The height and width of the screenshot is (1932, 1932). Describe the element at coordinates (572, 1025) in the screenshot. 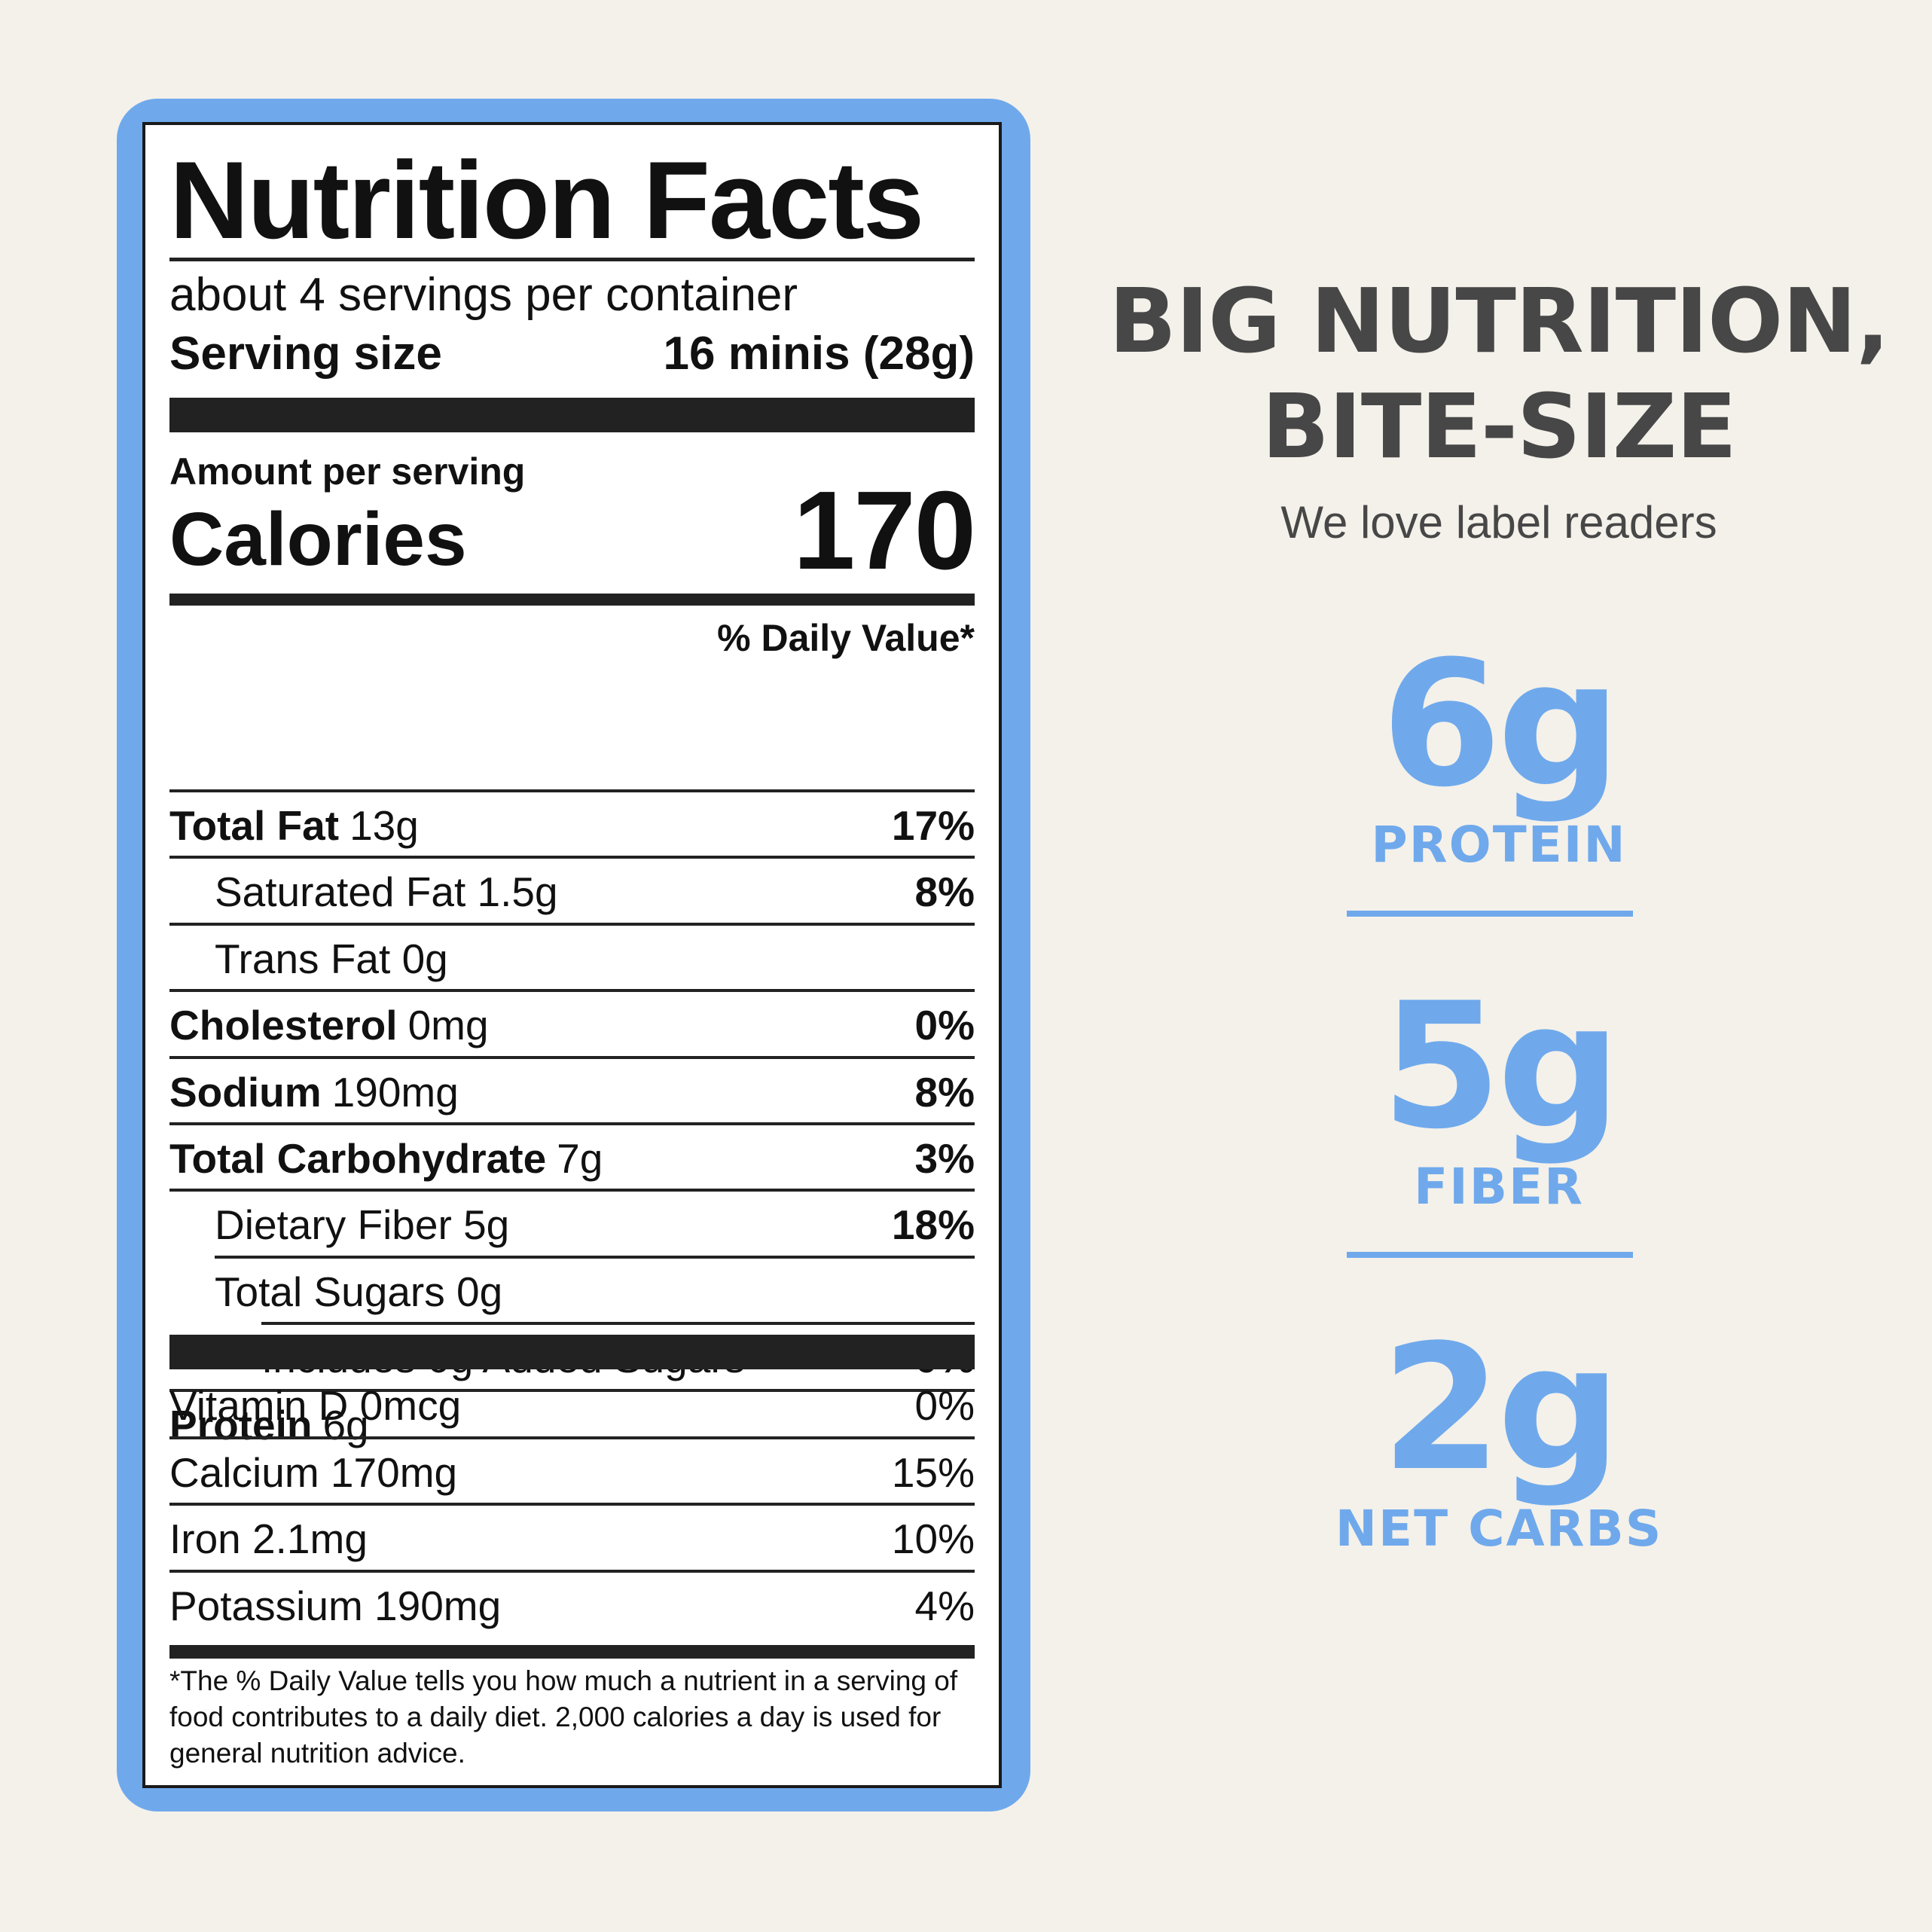

I see `nutrient-row: Cholesterol 0mg 0%` at that location.